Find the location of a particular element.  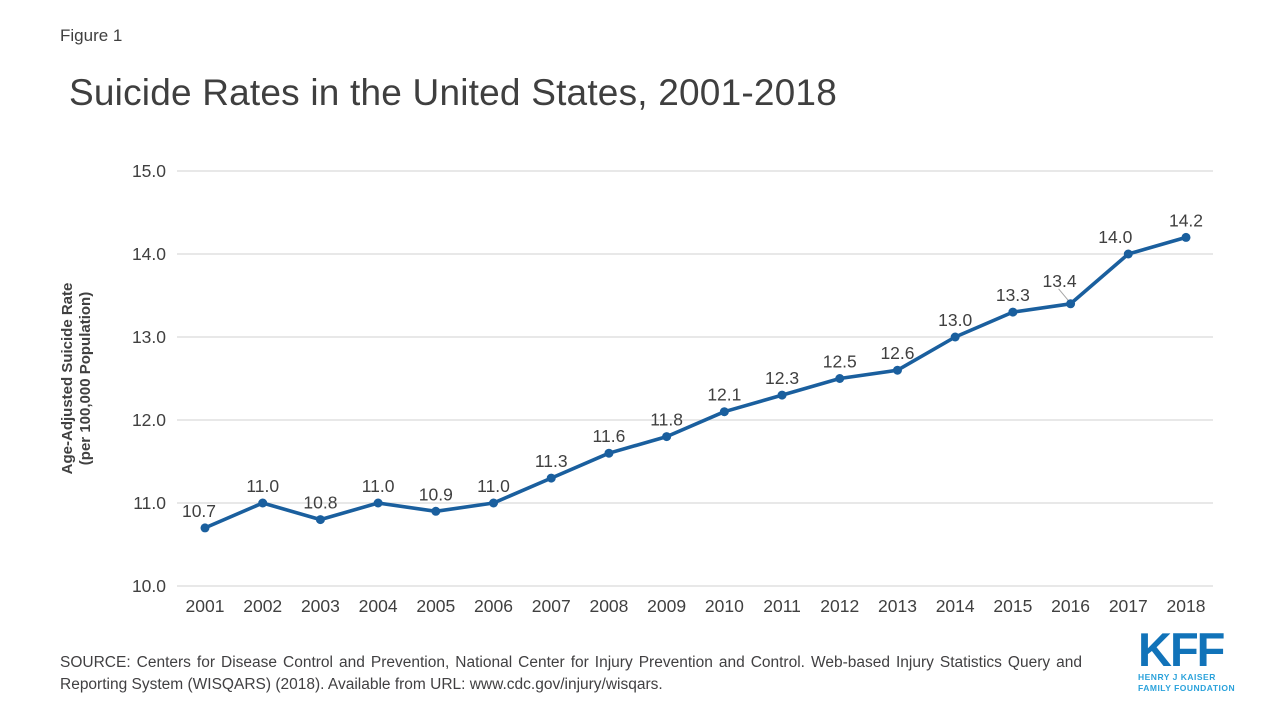

kff-logo-text: KFF is located at coordinates (1181, 649).